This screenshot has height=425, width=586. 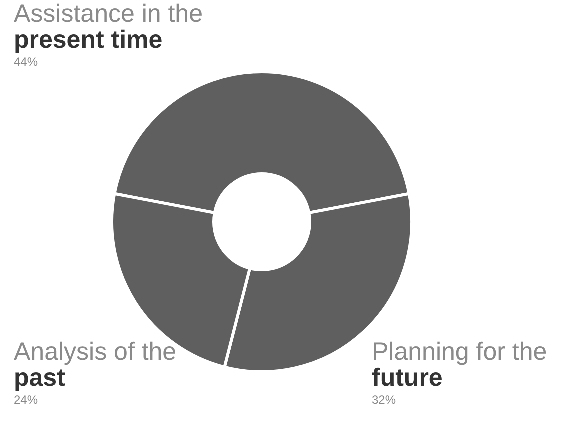 I want to click on slice-label: Planning for the future, so click(x=460, y=365).